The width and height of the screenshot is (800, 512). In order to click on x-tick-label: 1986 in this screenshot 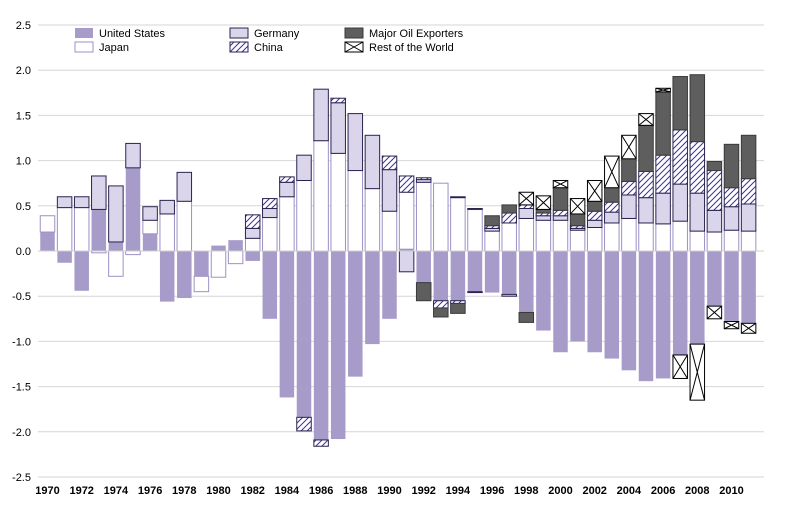, I will do `click(321, 491)`.